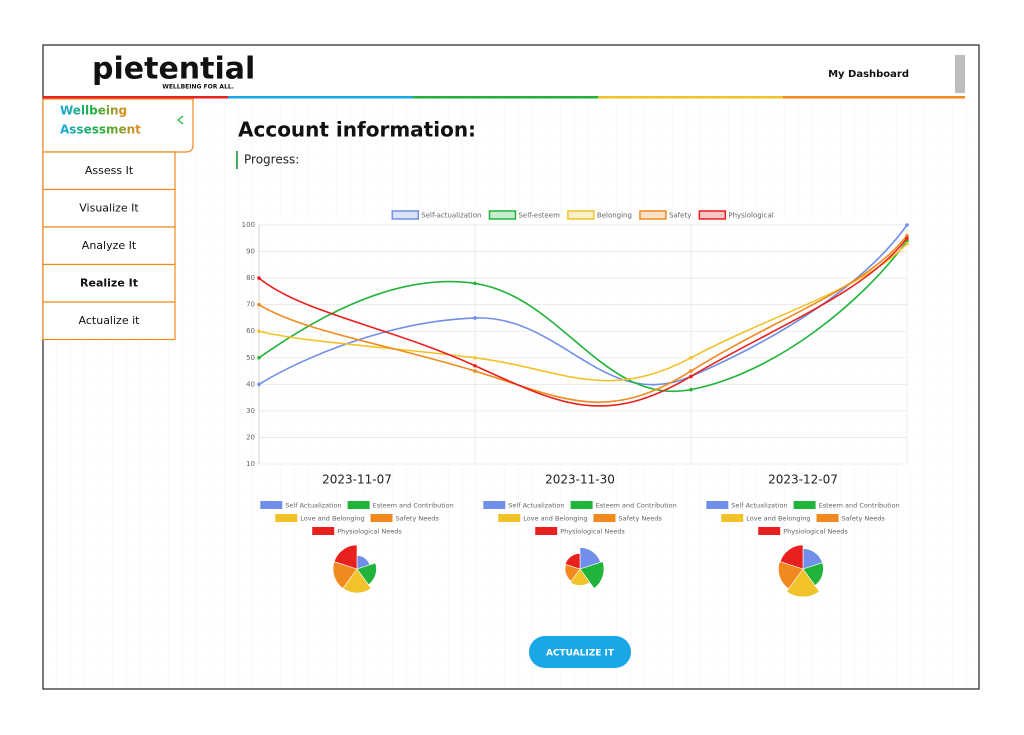  I want to click on button-label: ACTUALIZE IT, so click(580, 654).